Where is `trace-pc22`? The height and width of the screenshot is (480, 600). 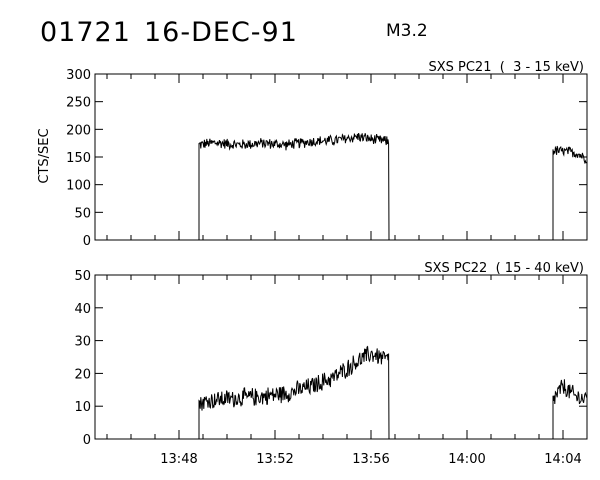
trace-pc22 is located at coordinates (393, 392).